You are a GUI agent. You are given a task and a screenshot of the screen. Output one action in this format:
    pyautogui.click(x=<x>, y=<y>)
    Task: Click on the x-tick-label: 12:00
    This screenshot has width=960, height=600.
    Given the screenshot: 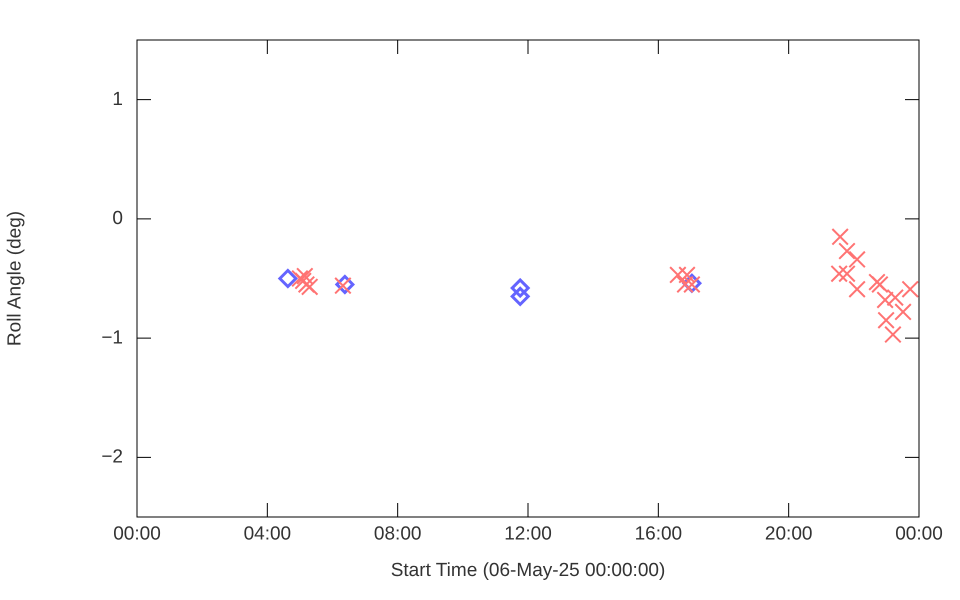 What is the action you would take?
    pyautogui.click(x=528, y=534)
    